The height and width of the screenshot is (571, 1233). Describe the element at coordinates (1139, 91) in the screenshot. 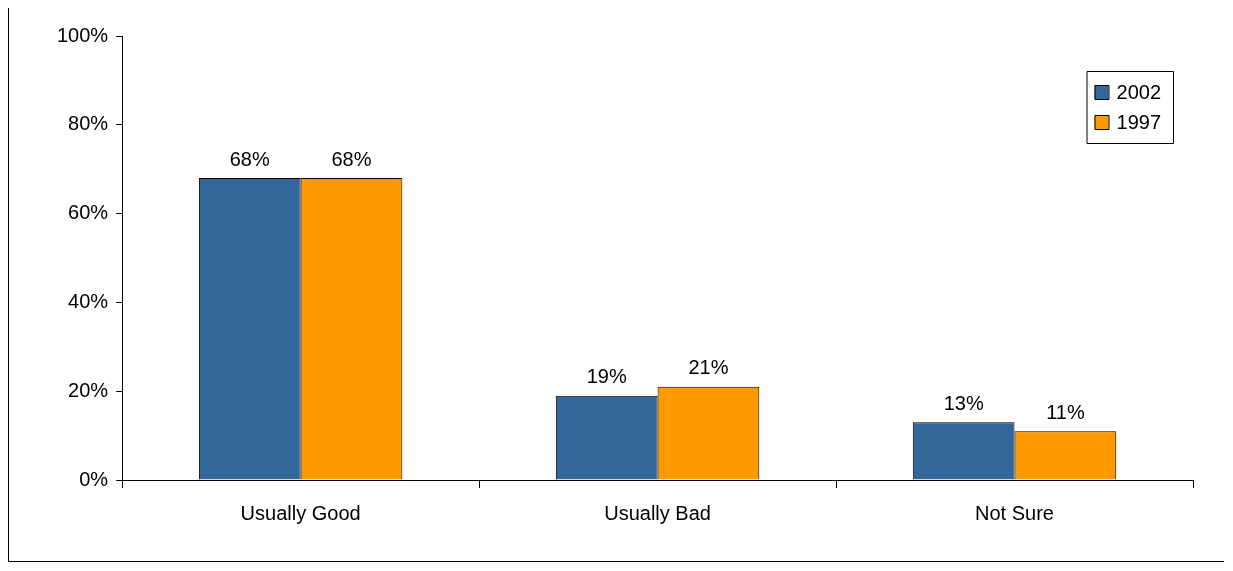

I see `legend-label: 2002` at that location.